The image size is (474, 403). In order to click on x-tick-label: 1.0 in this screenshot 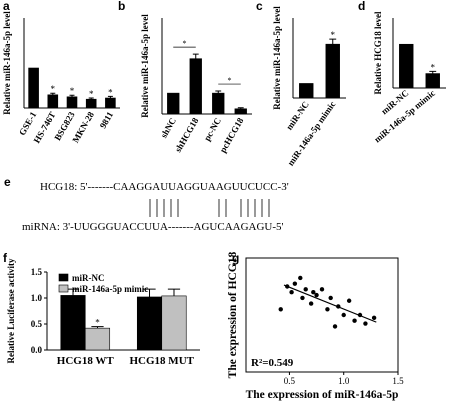, I will do `click(344, 381)`.